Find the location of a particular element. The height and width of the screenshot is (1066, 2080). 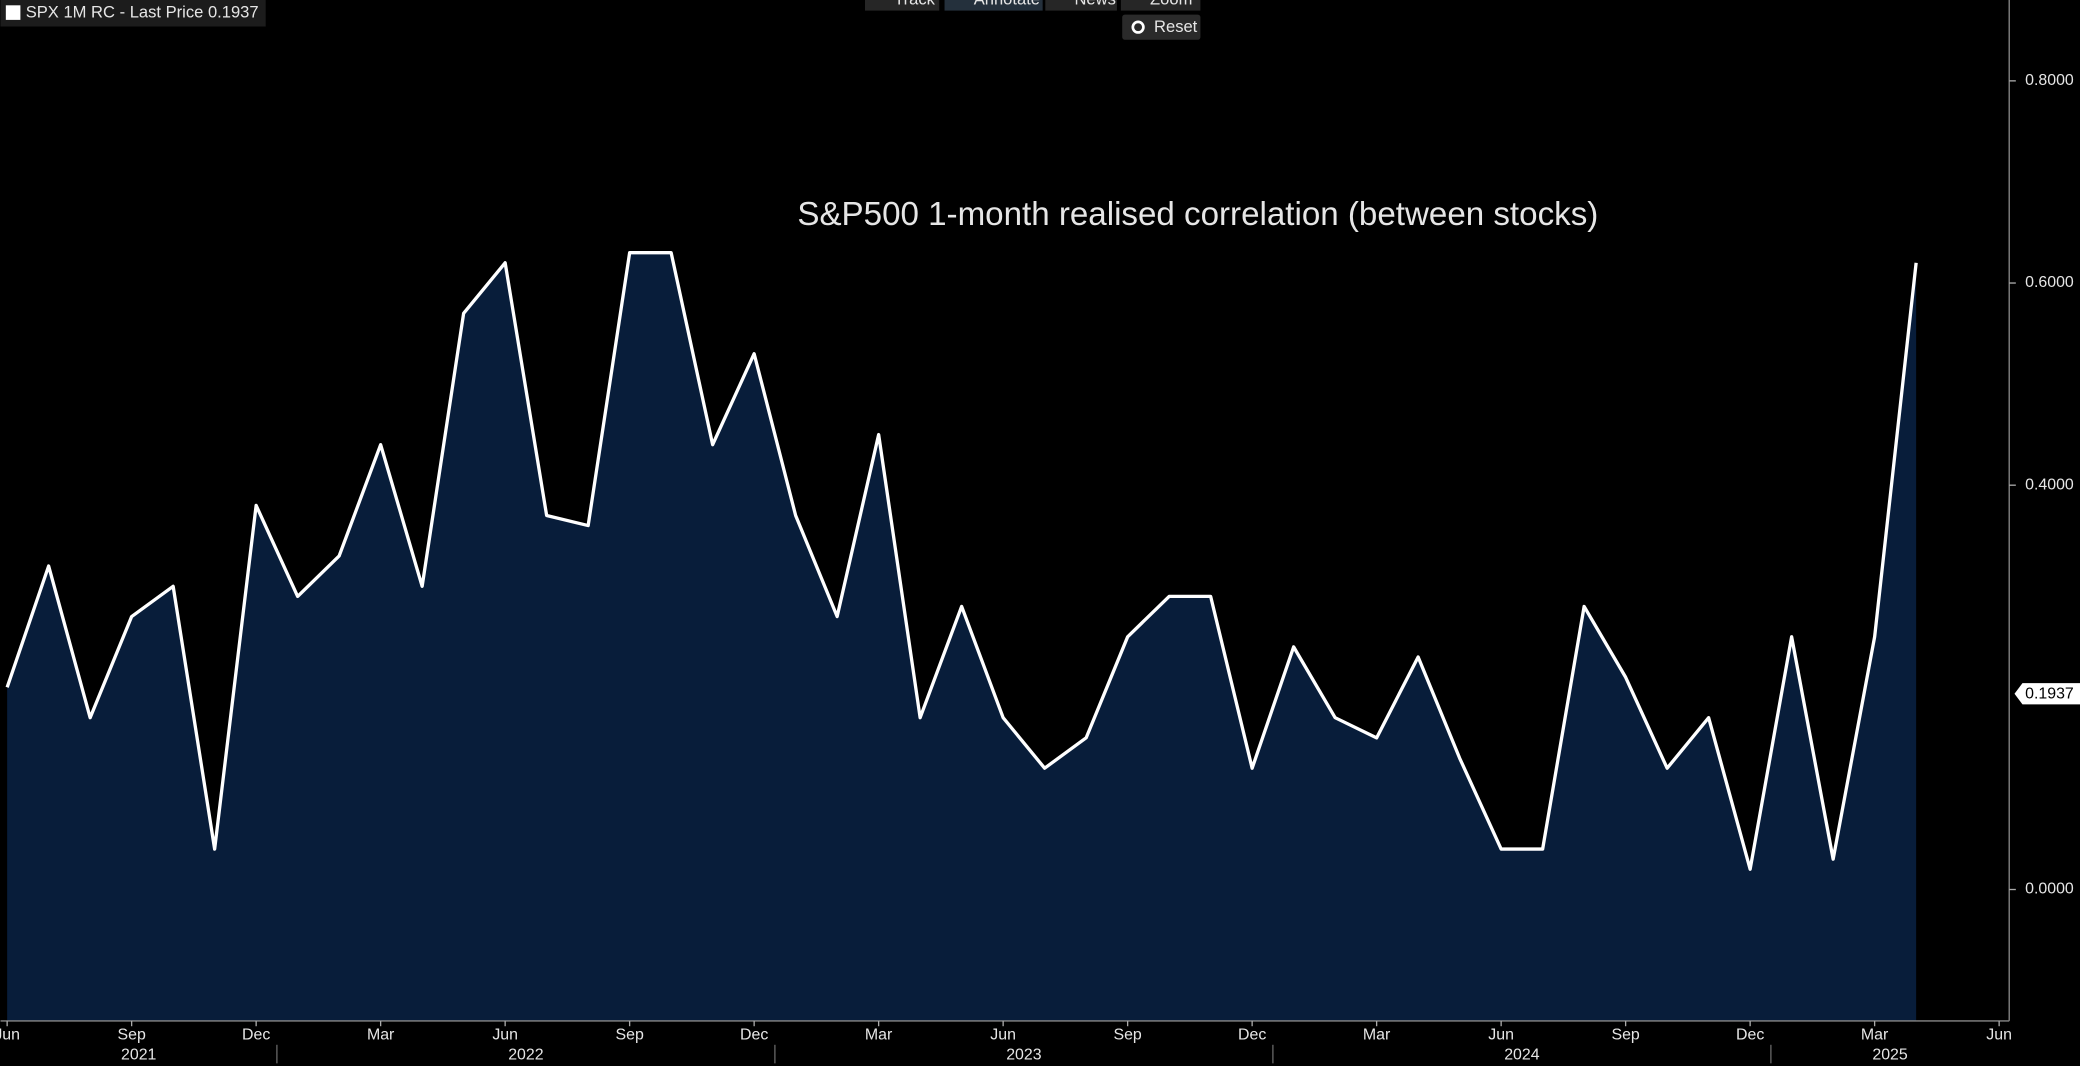

y-tick-label: 0.0000 is located at coordinates (2049, 889).